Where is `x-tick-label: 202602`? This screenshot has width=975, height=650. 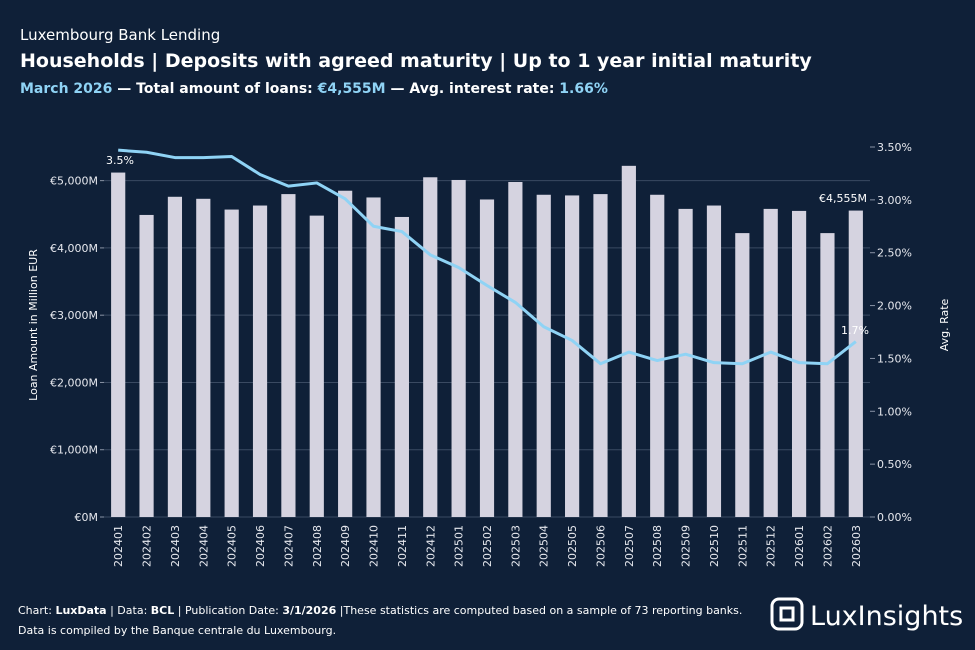
x-tick-label: 202602 is located at coordinates (827, 546).